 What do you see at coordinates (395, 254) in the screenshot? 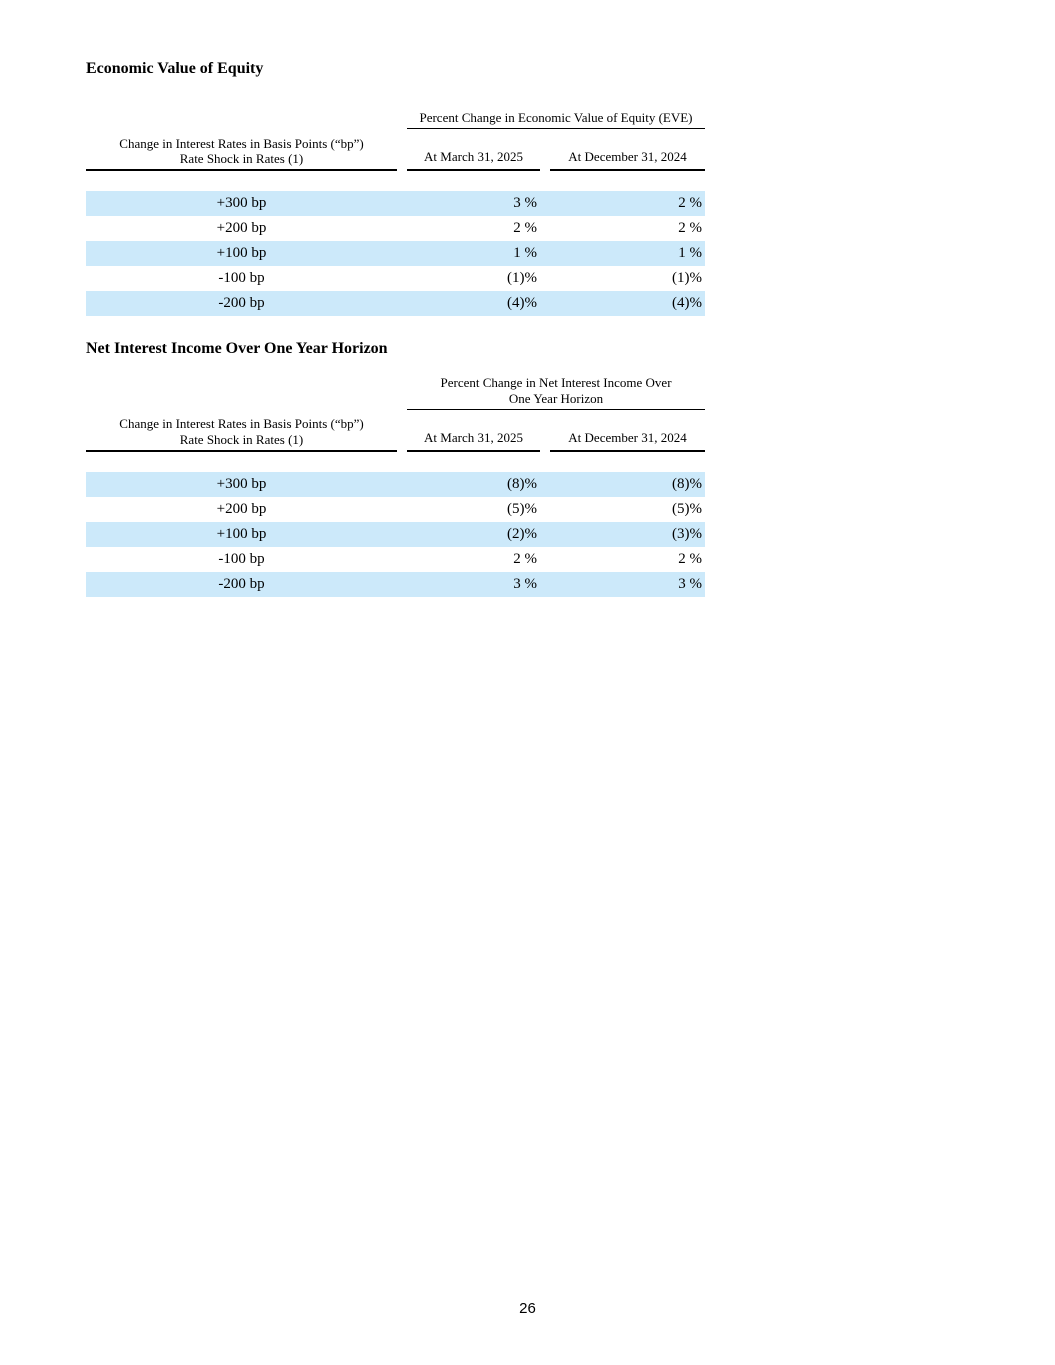
I see `table-row: +100 bp 1 % 1 %` at bounding box center [395, 254].